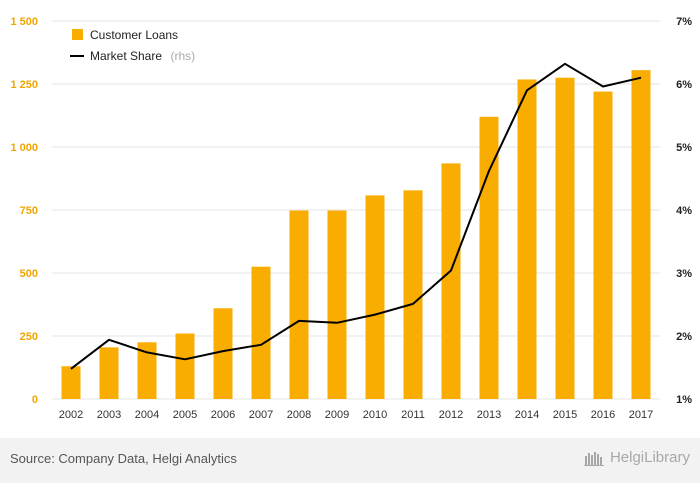  Describe the element at coordinates (126, 56) in the screenshot. I see `legend-label-market-share-name: Market Share` at that location.